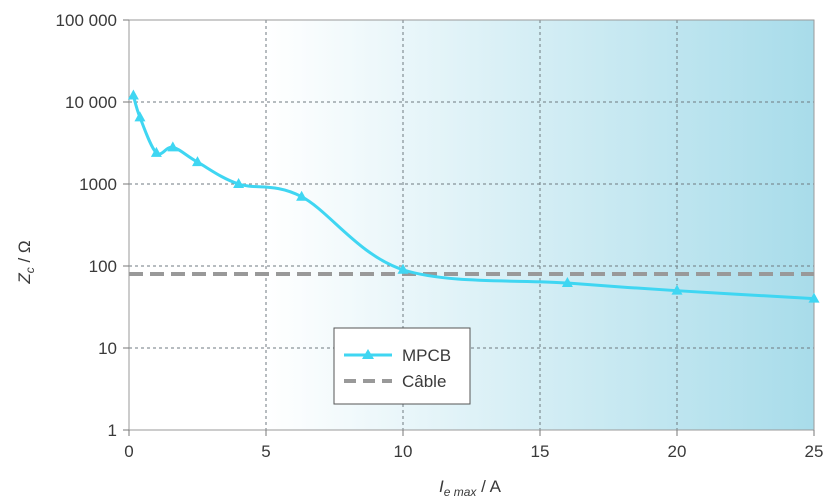  I want to click on legend: MPCB Câble, so click(402, 366).